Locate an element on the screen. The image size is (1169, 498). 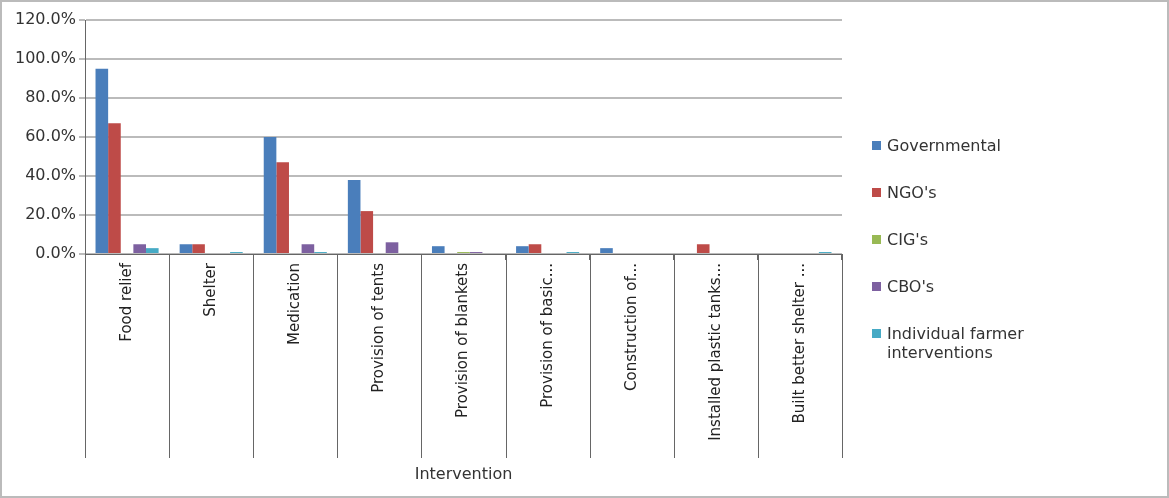
y-tick-label: 80.0% is located at coordinates (51, 97).